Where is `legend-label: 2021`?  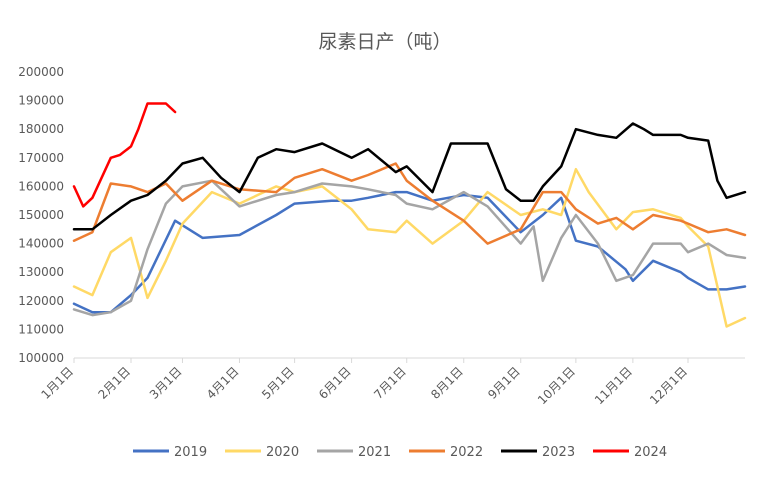
legend-label: 2021 is located at coordinates (374, 452).